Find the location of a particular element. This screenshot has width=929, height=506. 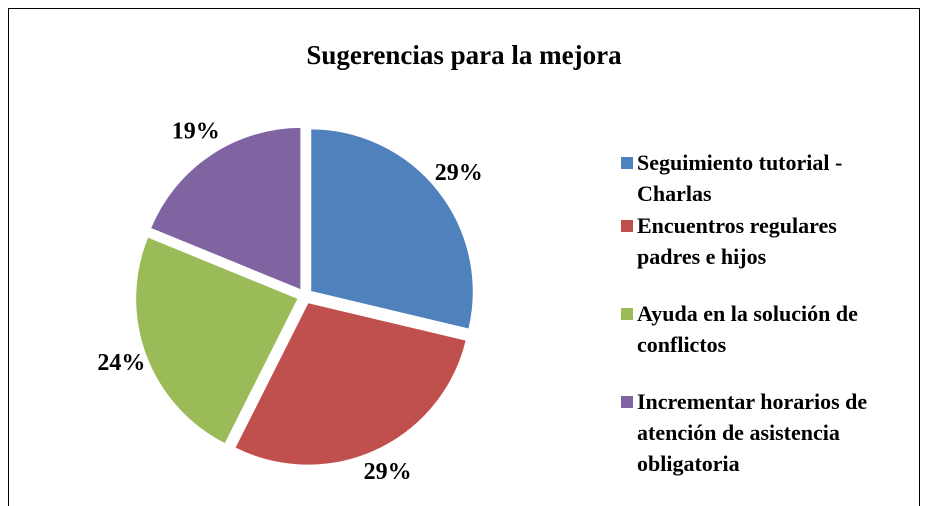

legend-label: Ayuda en la solución de conflictos is located at coordinates (747, 329).